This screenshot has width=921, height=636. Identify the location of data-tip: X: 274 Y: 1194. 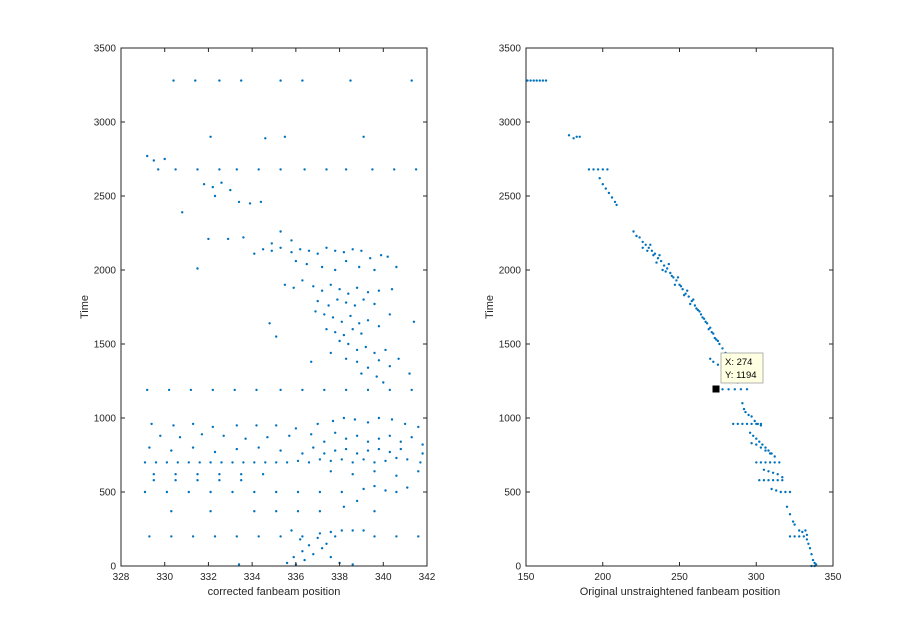
(738, 372).